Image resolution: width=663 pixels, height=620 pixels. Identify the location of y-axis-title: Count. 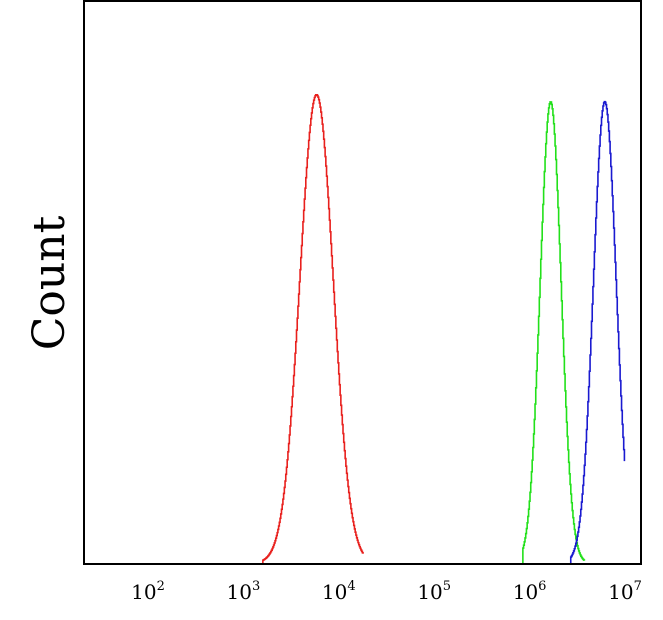
(49, 282).